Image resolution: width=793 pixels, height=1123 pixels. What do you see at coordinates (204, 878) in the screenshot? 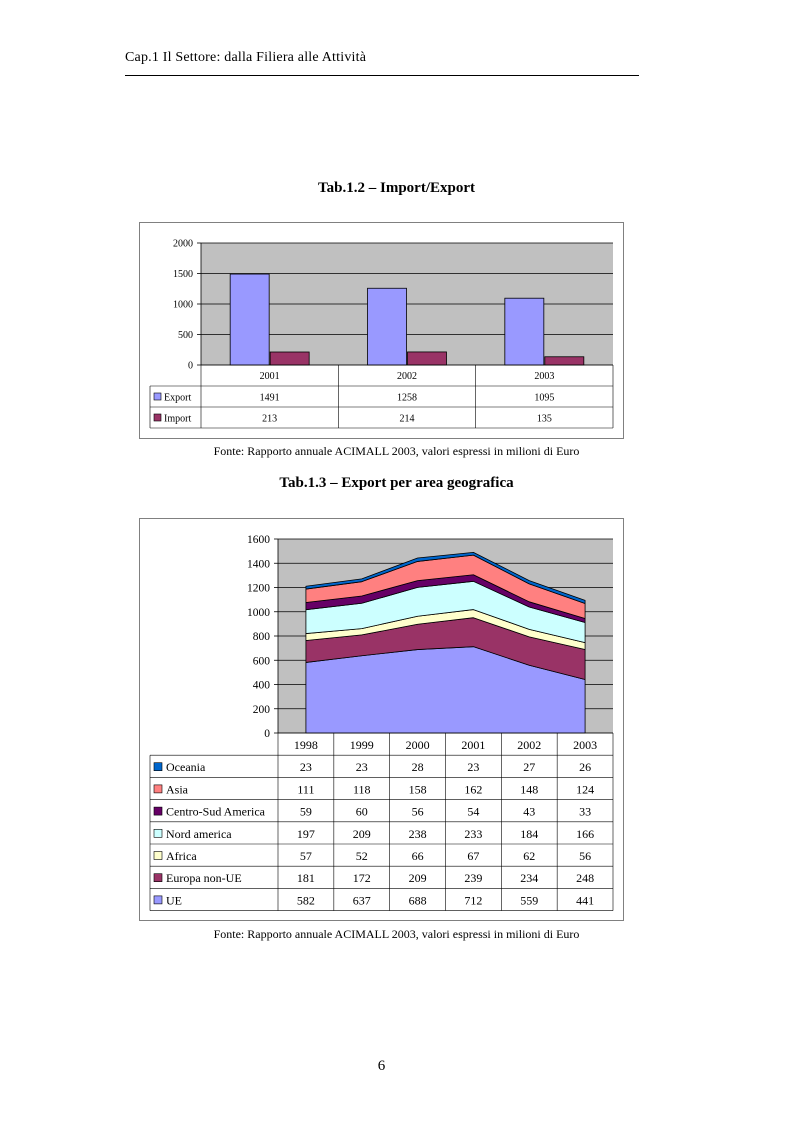
I see `legend-label: Europa non-UE` at bounding box center [204, 878].